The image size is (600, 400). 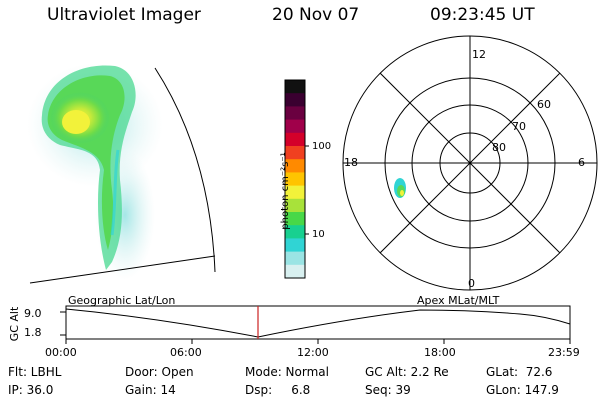 I want to click on colorbar-tick-10: 10, so click(x=318, y=234).